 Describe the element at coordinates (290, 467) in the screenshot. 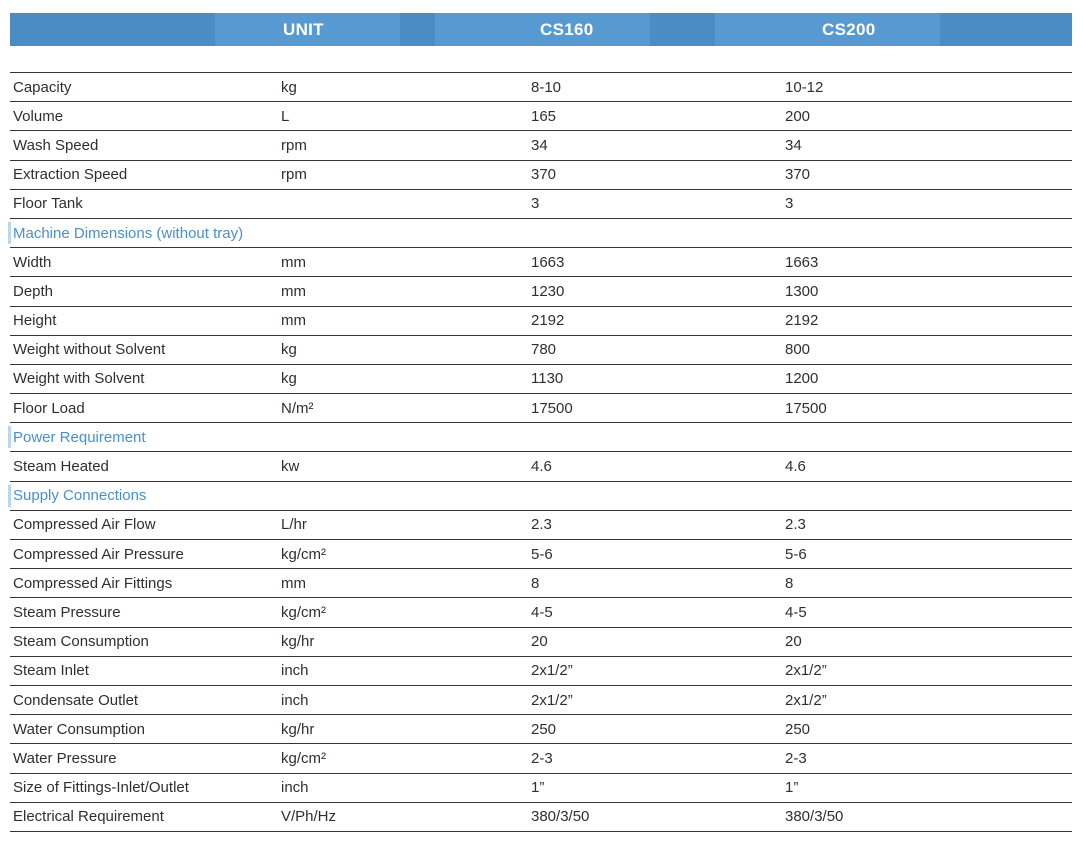

I see `row-unit: kw` at that location.